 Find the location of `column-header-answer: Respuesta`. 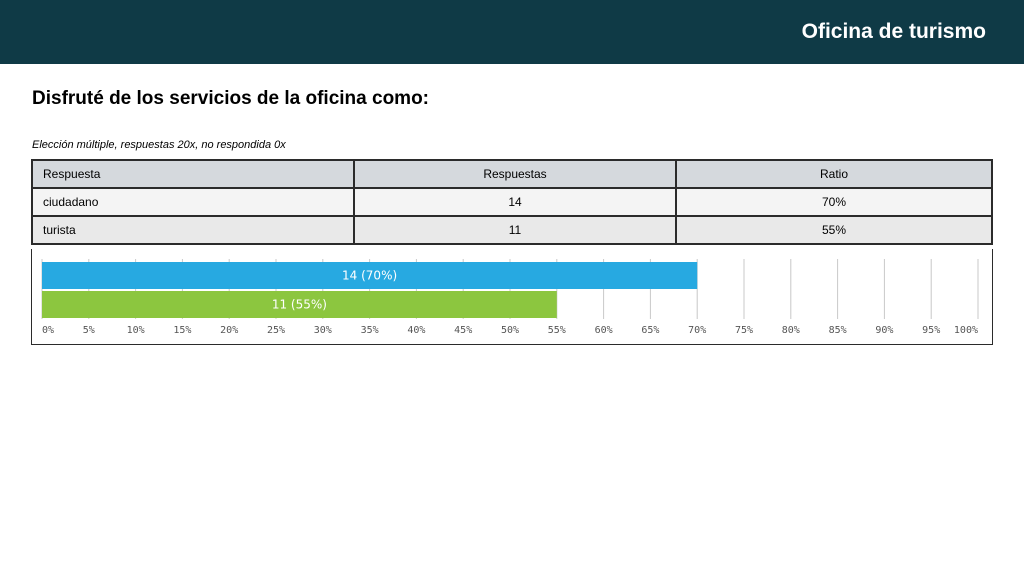

column-header-answer: Respuesta is located at coordinates (193, 174).